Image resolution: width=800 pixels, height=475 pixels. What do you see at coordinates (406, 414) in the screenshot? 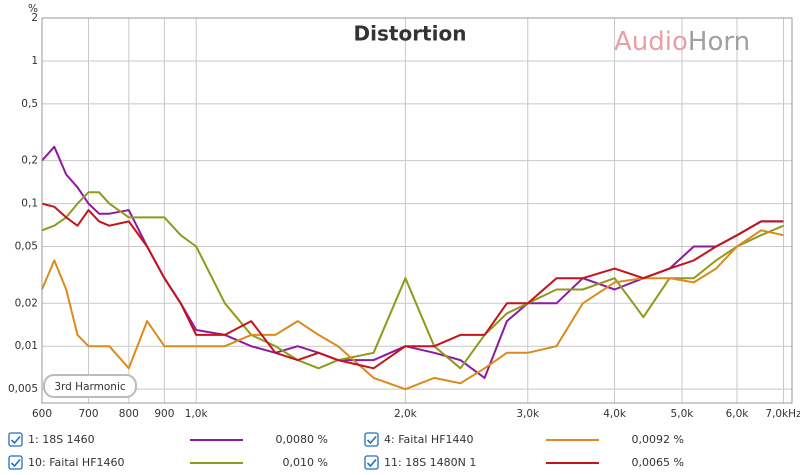
I see `x-tick-label: 2,0k` at bounding box center [406, 414].